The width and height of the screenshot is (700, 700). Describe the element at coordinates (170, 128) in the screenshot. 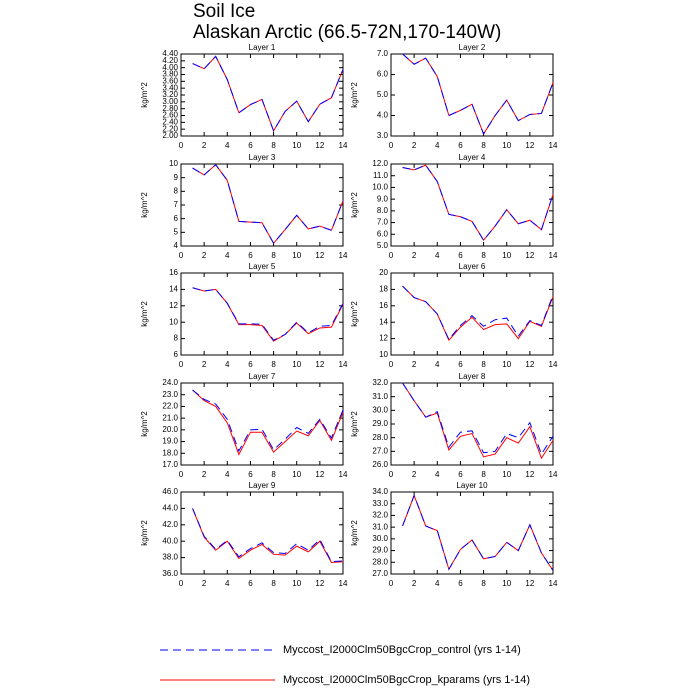

I see `y-tick-label: 2.20` at that location.